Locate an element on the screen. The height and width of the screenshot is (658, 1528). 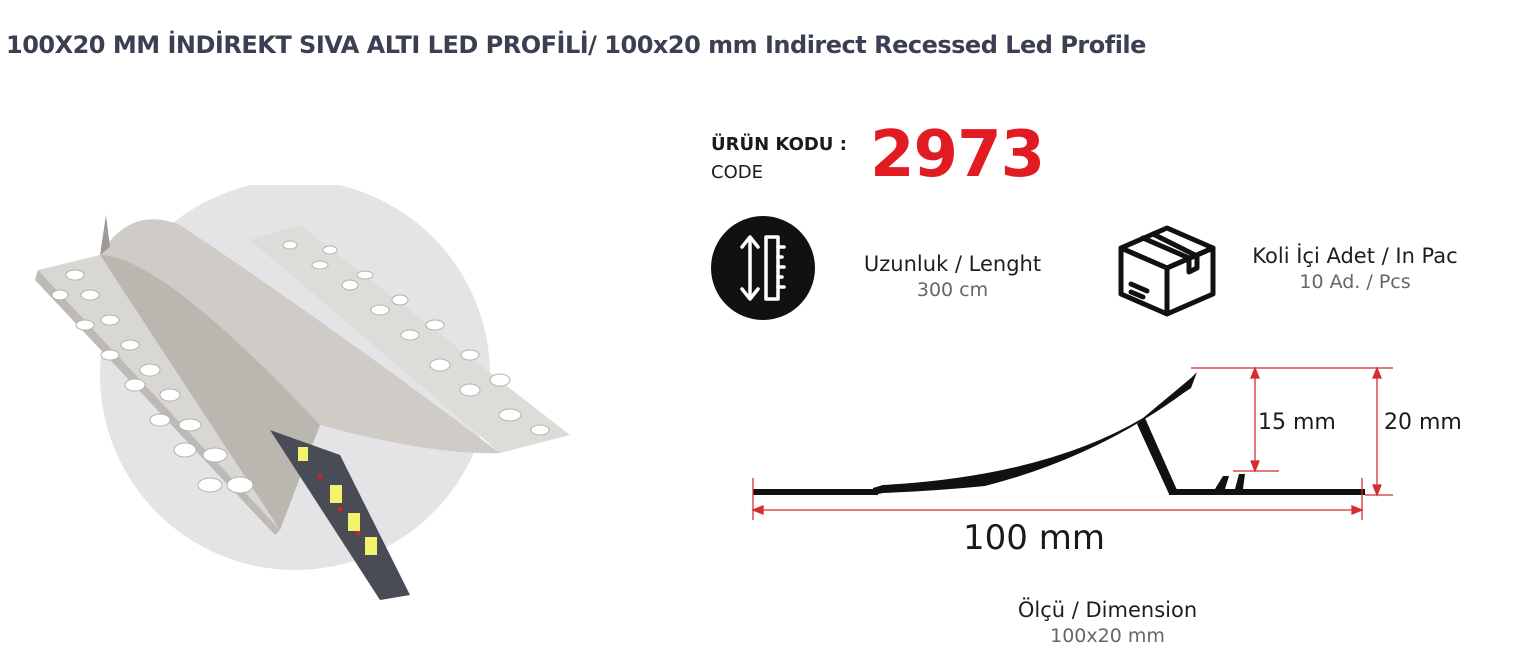
dimension-value: 100x20 mm is located at coordinates (1107, 636).